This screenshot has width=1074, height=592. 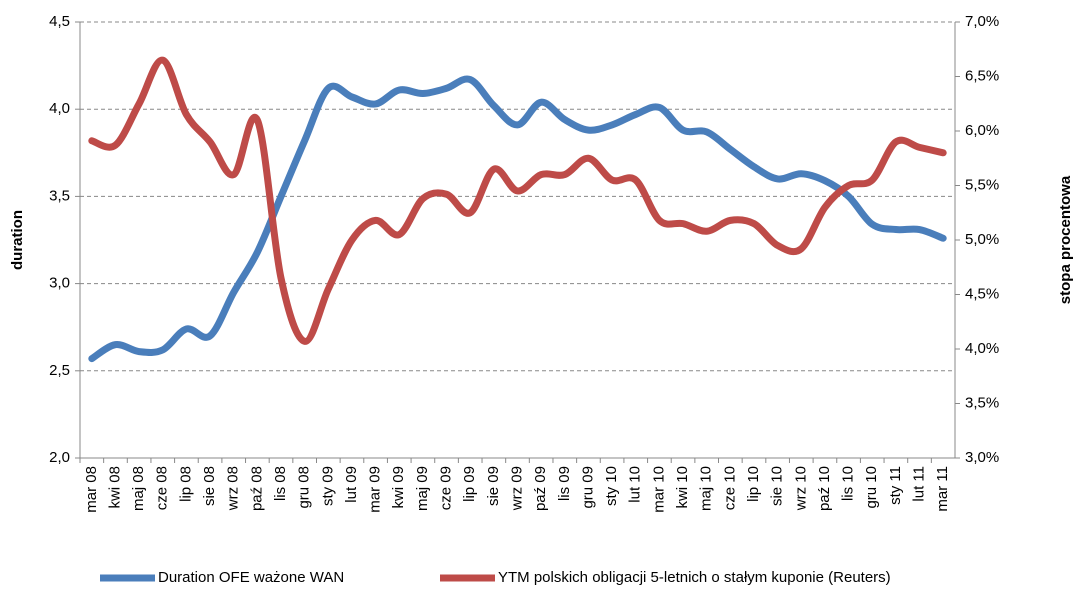 I want to click on x-tick-label: kwi 08, so click(x=114, y=487).